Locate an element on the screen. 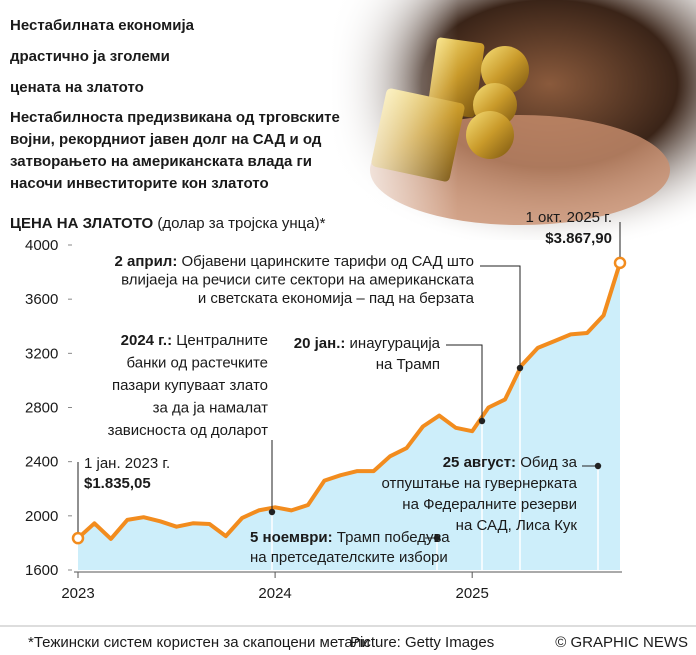 The width and height of the screenshot is (696, 655). x-tick-label: 2025 is located at coordinates (471, 593).